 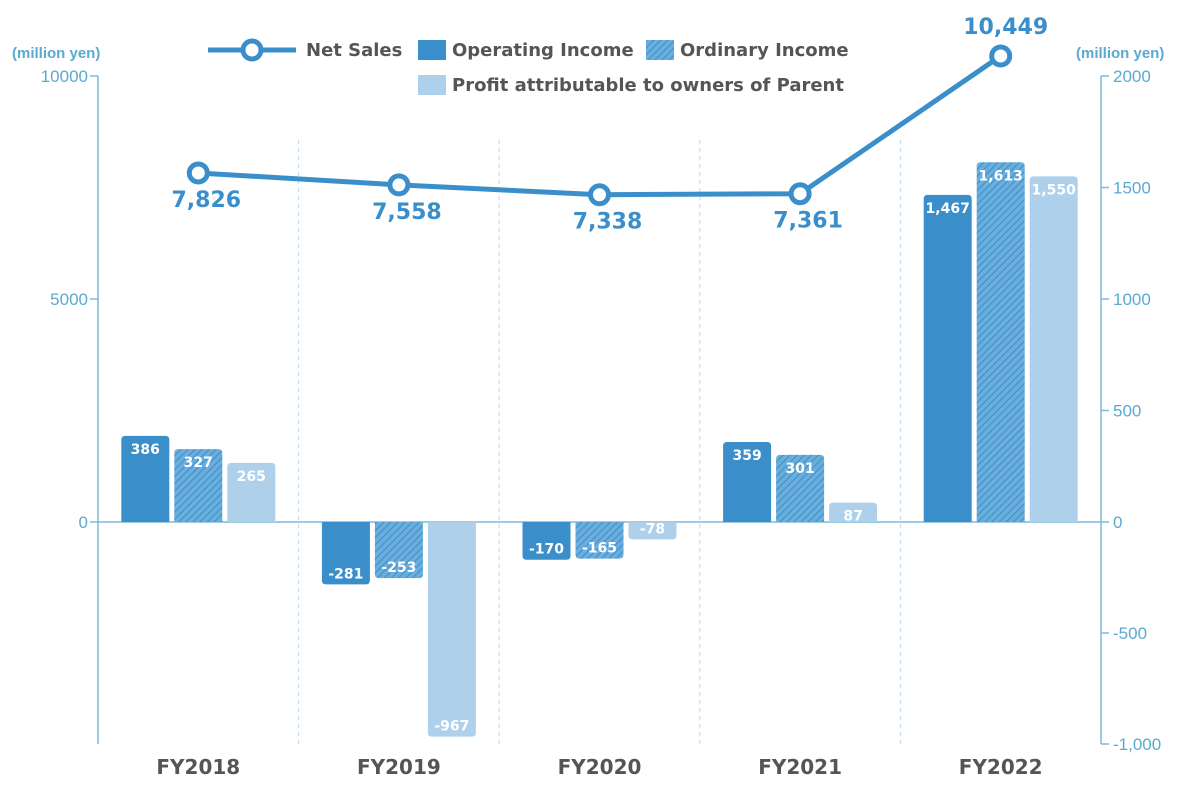 I want to click on legend-ordinary-label: Ordinary Income, so click(x=764, y=50).